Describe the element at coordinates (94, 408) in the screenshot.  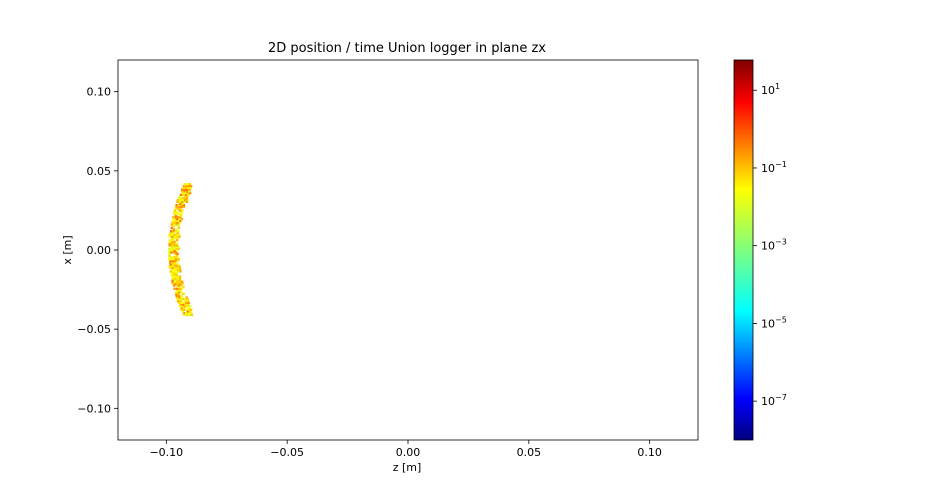
I see `y-tick-label: −0.10` at that location.